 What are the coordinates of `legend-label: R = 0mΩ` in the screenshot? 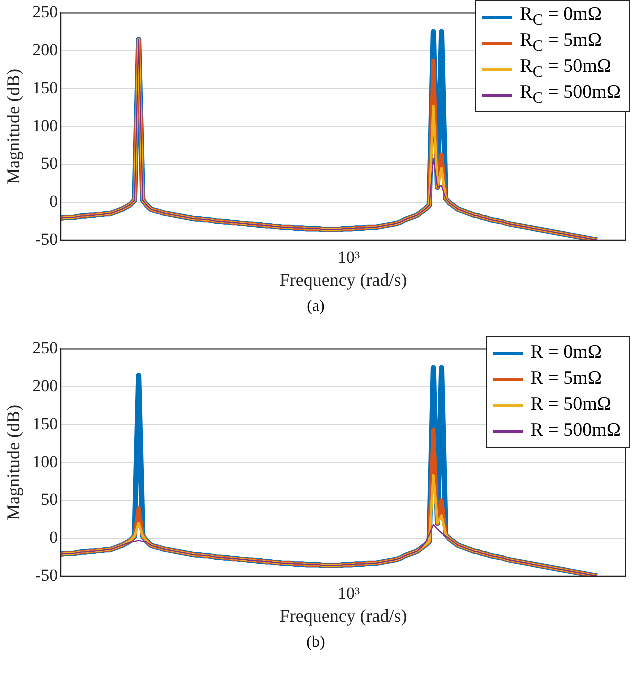 It's located at (566, 353).